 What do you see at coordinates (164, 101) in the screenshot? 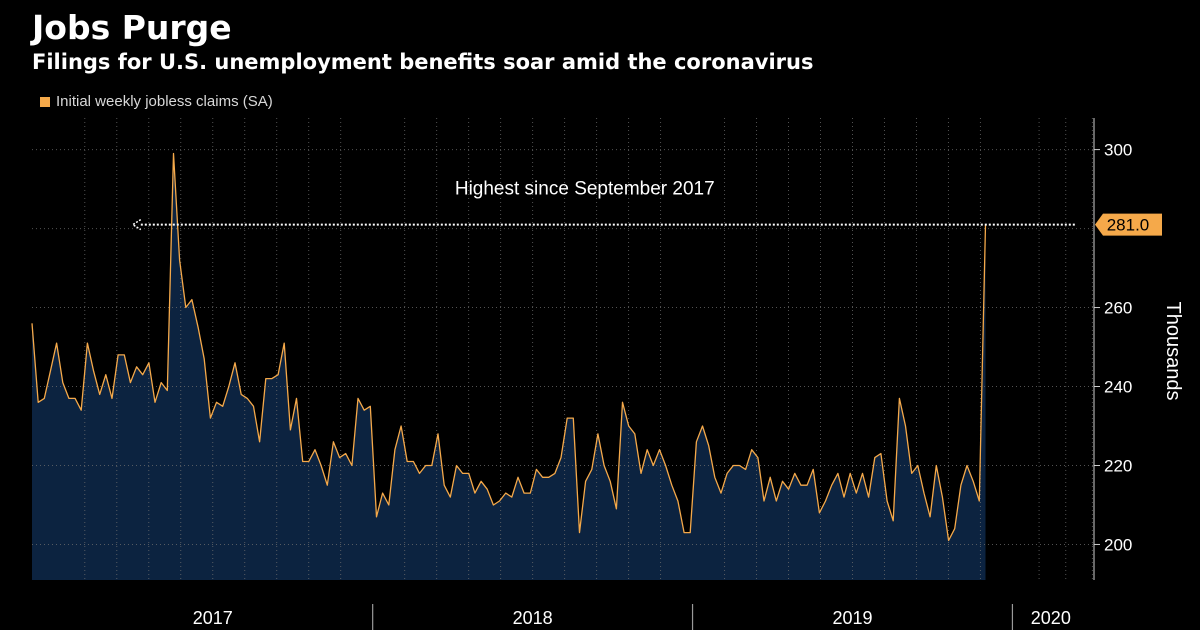
I see `legend-label: Initial weekly jobless claims (SA)` at bounding box center [164, 101].